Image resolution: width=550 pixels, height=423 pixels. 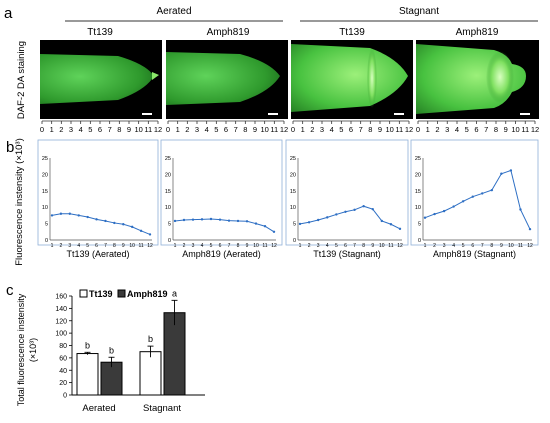 I want to click on x-tick-label: 2, so click(x=434, y=246).